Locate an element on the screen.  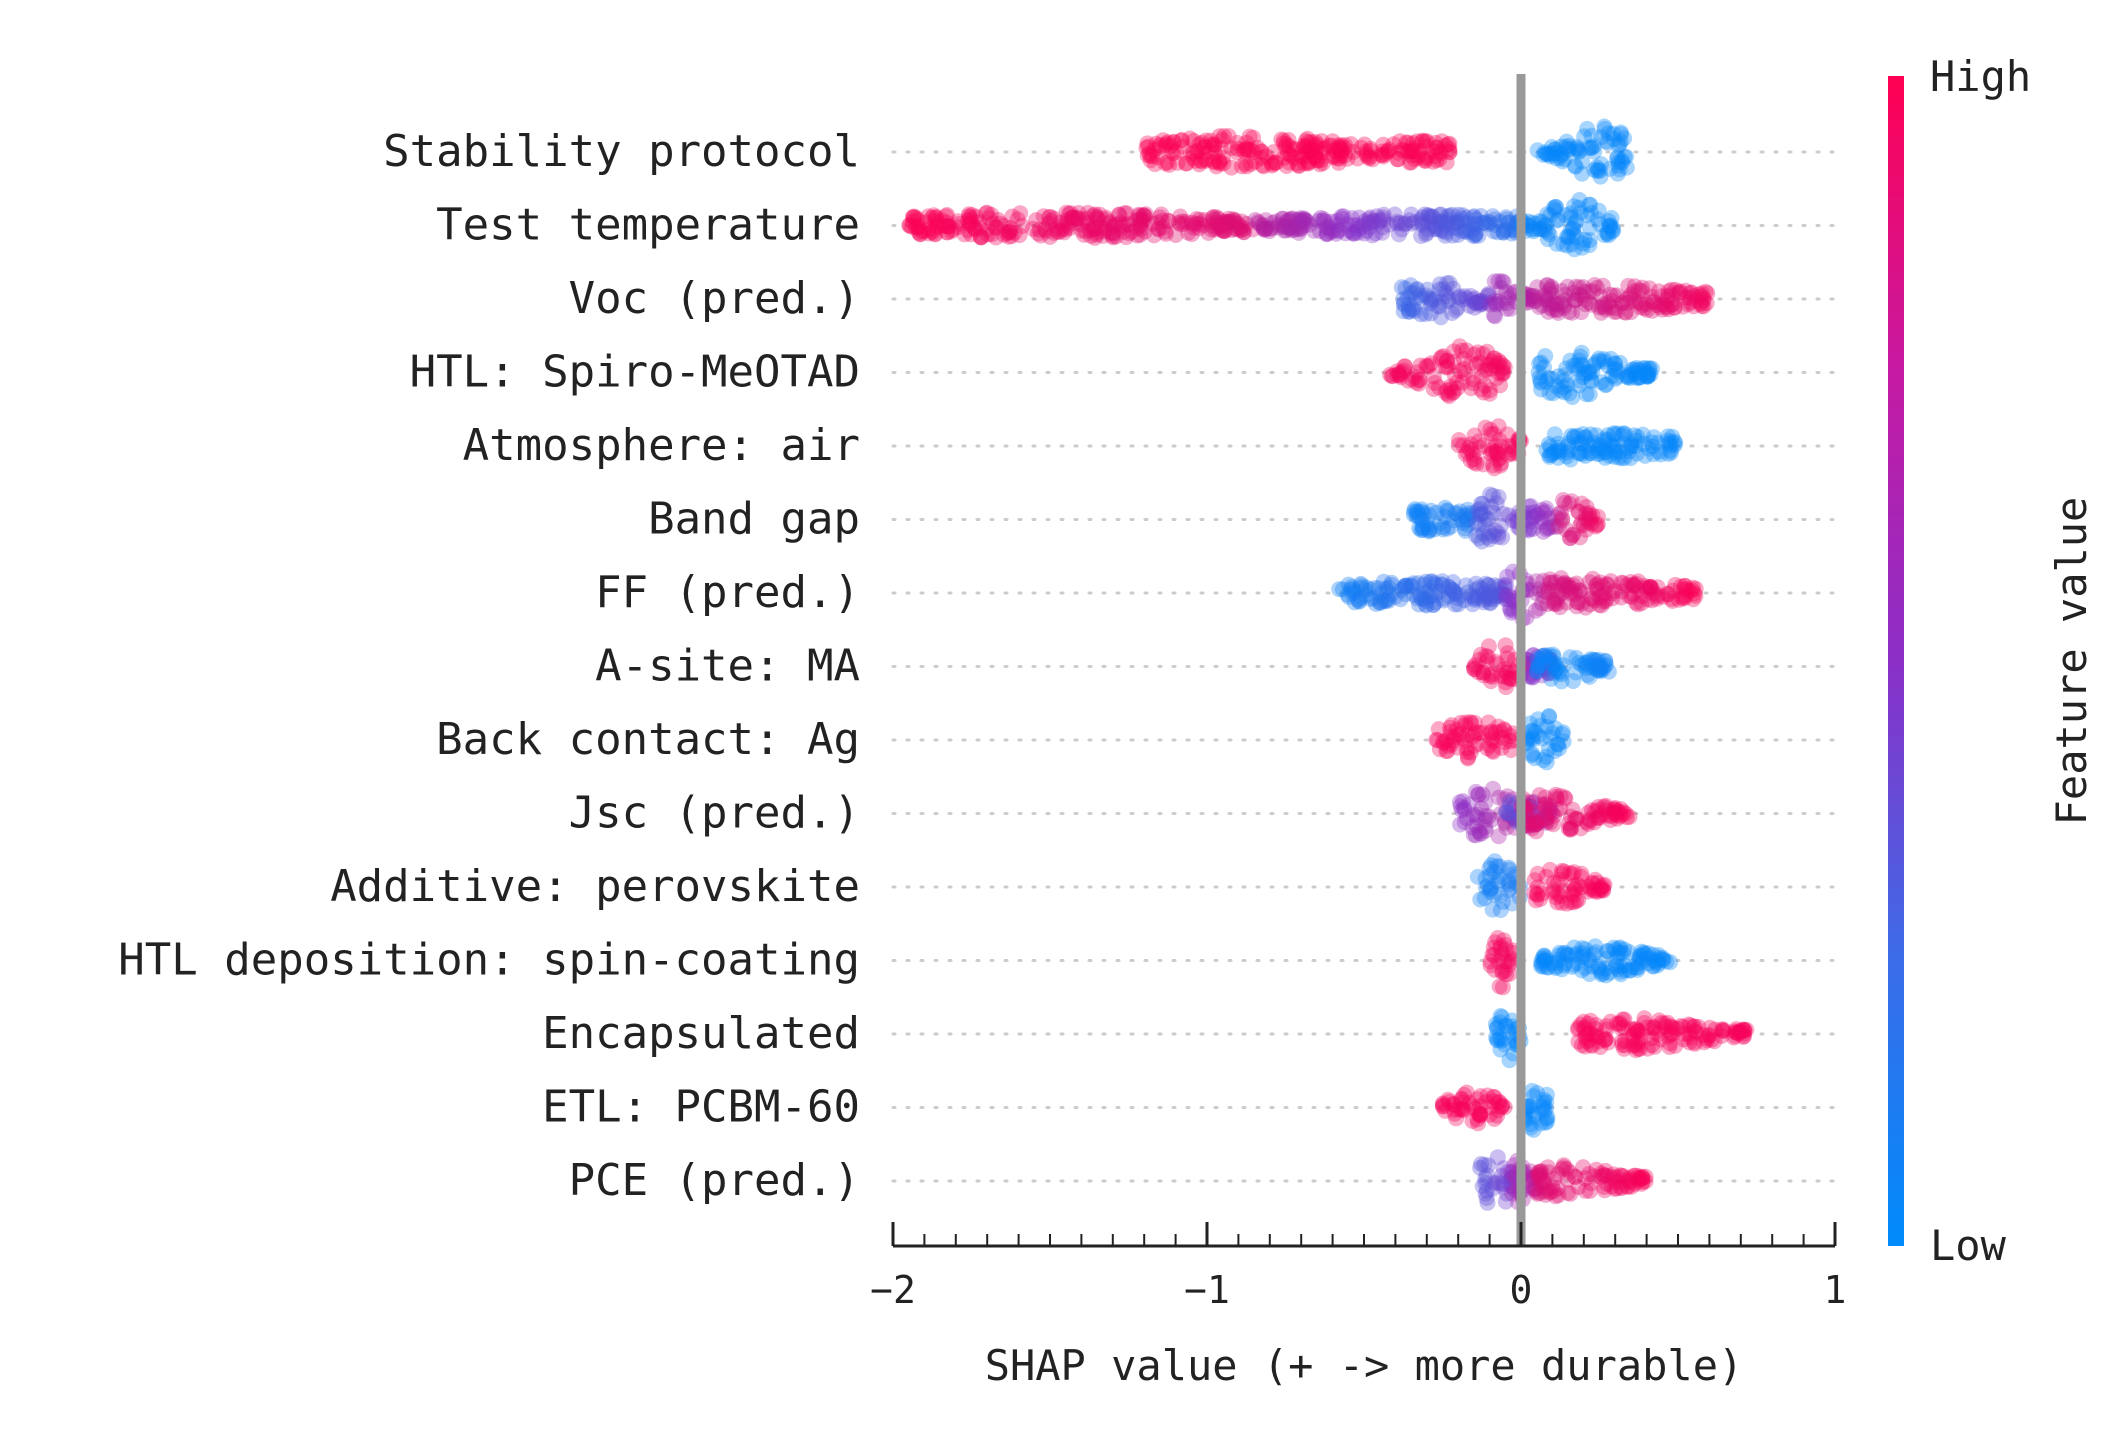
feature-label: Atmosphere: air is located at coordinates (661, 445).